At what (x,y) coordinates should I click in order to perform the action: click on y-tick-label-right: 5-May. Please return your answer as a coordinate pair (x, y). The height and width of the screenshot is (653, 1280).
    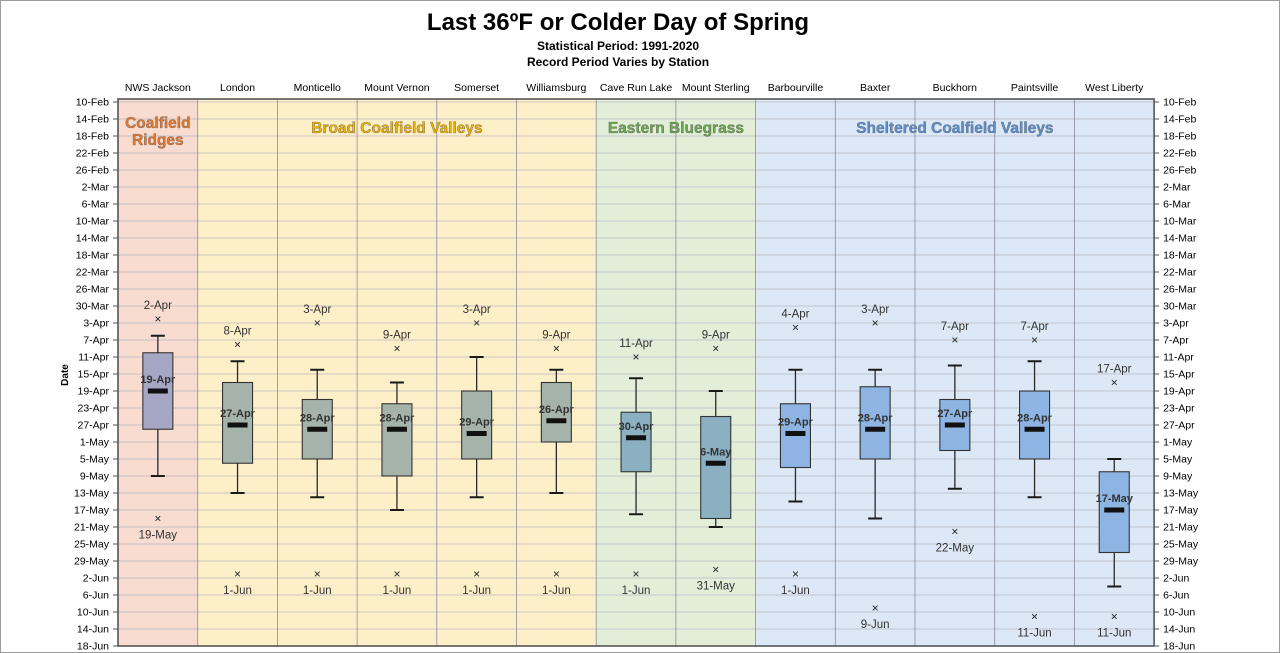
    Looking at the image, I should click on (1178, 460).